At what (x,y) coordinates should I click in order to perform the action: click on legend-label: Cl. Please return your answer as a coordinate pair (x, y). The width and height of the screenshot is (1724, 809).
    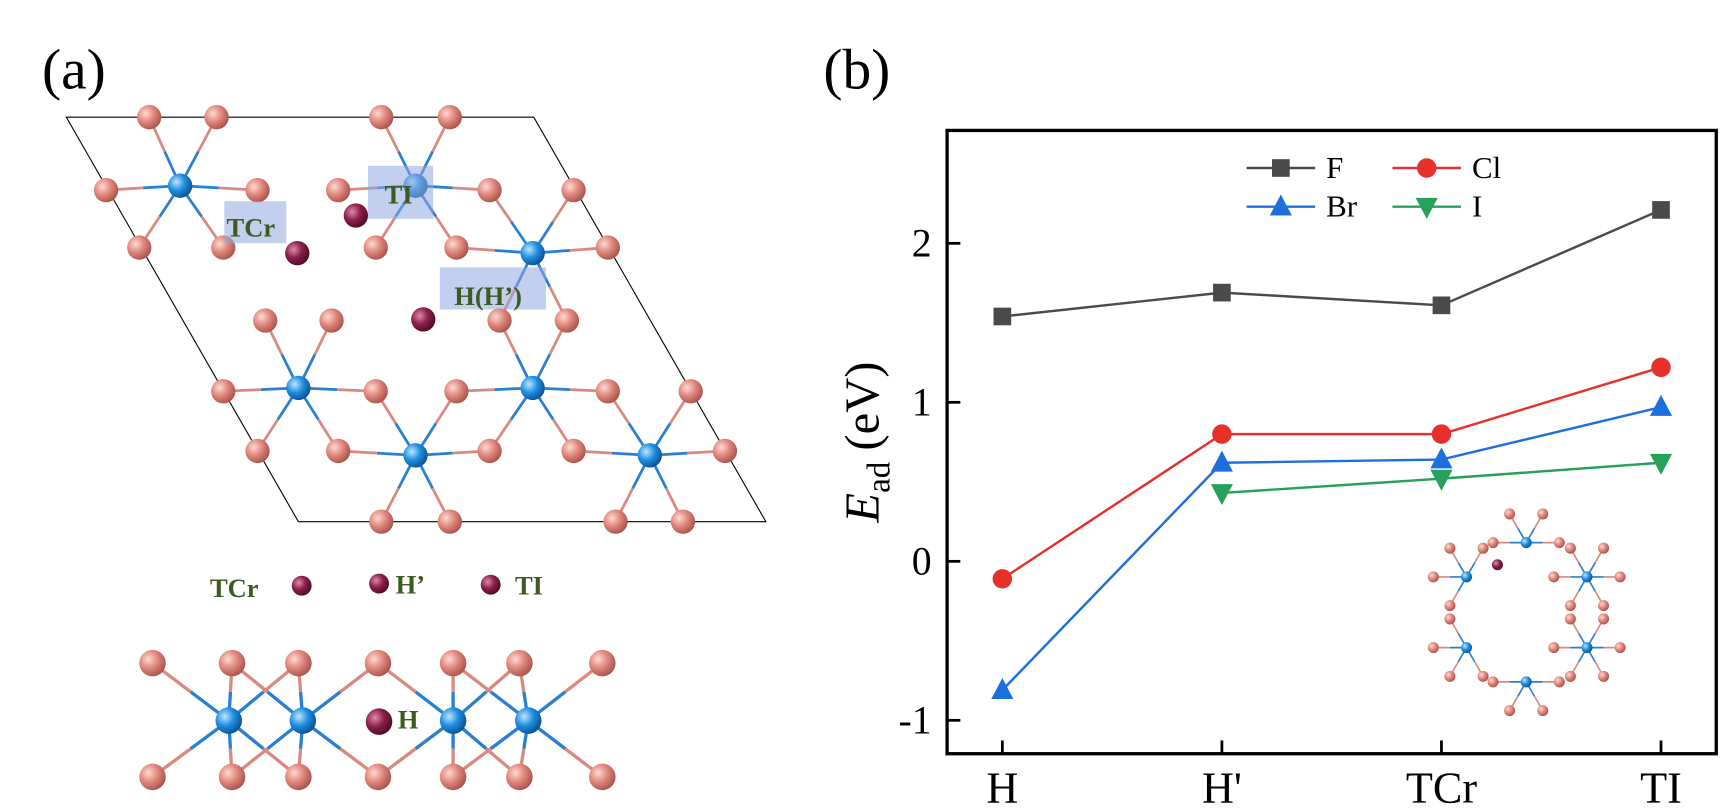
    Looking at the image, I should click on (1486, 167).